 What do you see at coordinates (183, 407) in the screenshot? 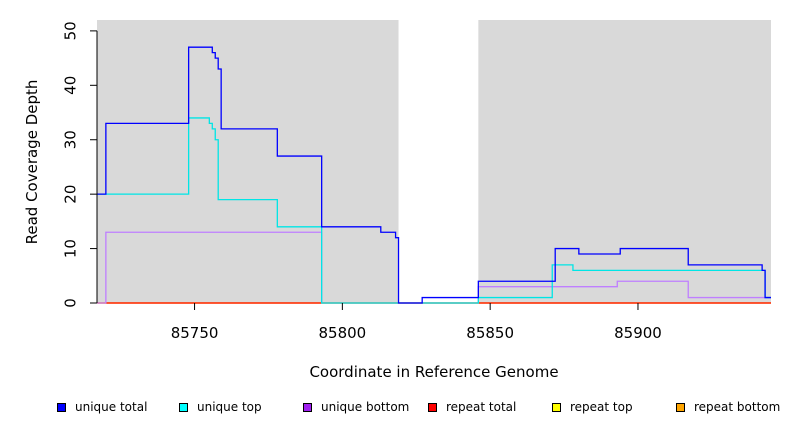
I see `legend-swatch-unique-top` at bounding box center [183, 407].